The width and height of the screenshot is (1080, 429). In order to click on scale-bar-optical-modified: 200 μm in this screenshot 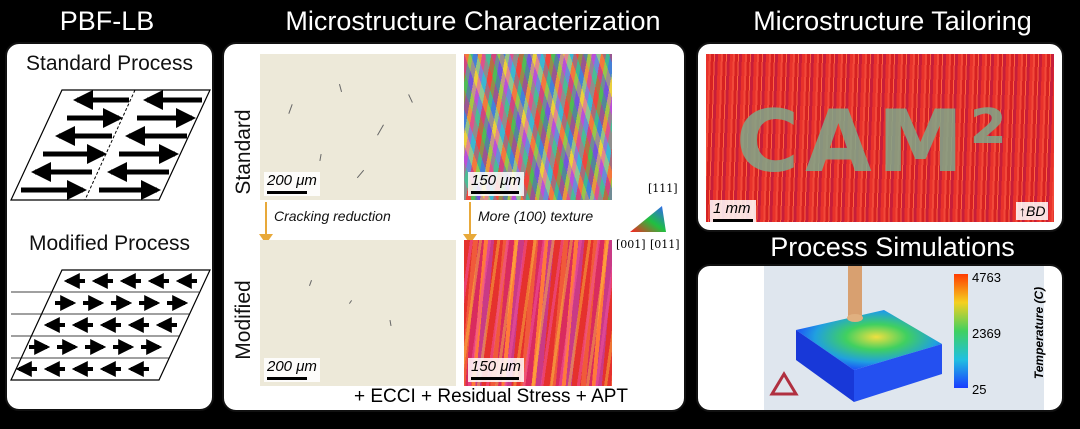, I will do `click(292, 370)`.